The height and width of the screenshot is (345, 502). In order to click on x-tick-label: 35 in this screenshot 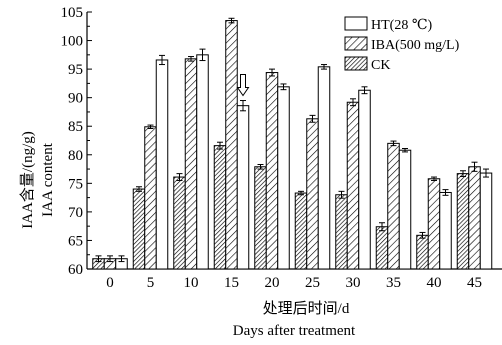, I will do `click(393, 283)`.